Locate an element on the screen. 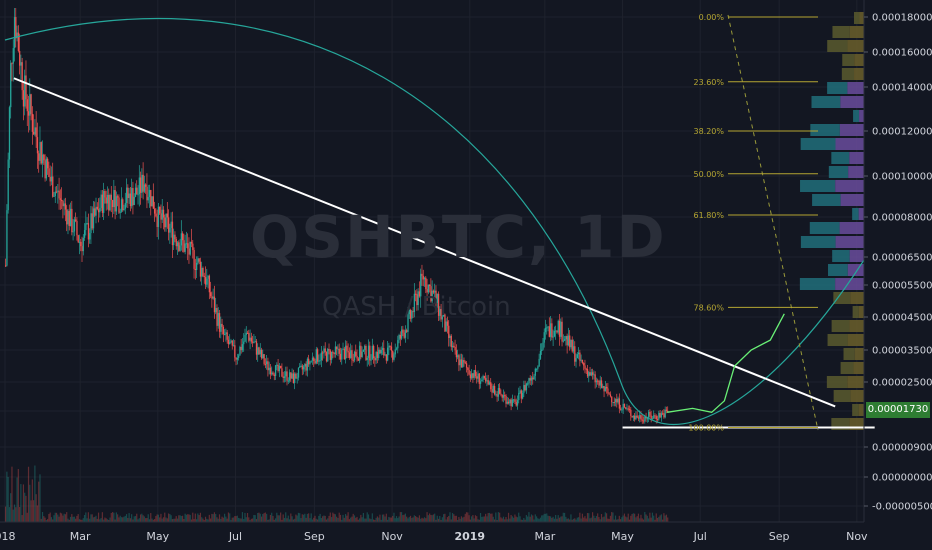 Image resolution: width=932 pixels, height=550 pixels. time-axis: 018 Mar May Jul Sep Nov 2019 Mar May Jul Sep Nov is located at coordinates (434, 536).